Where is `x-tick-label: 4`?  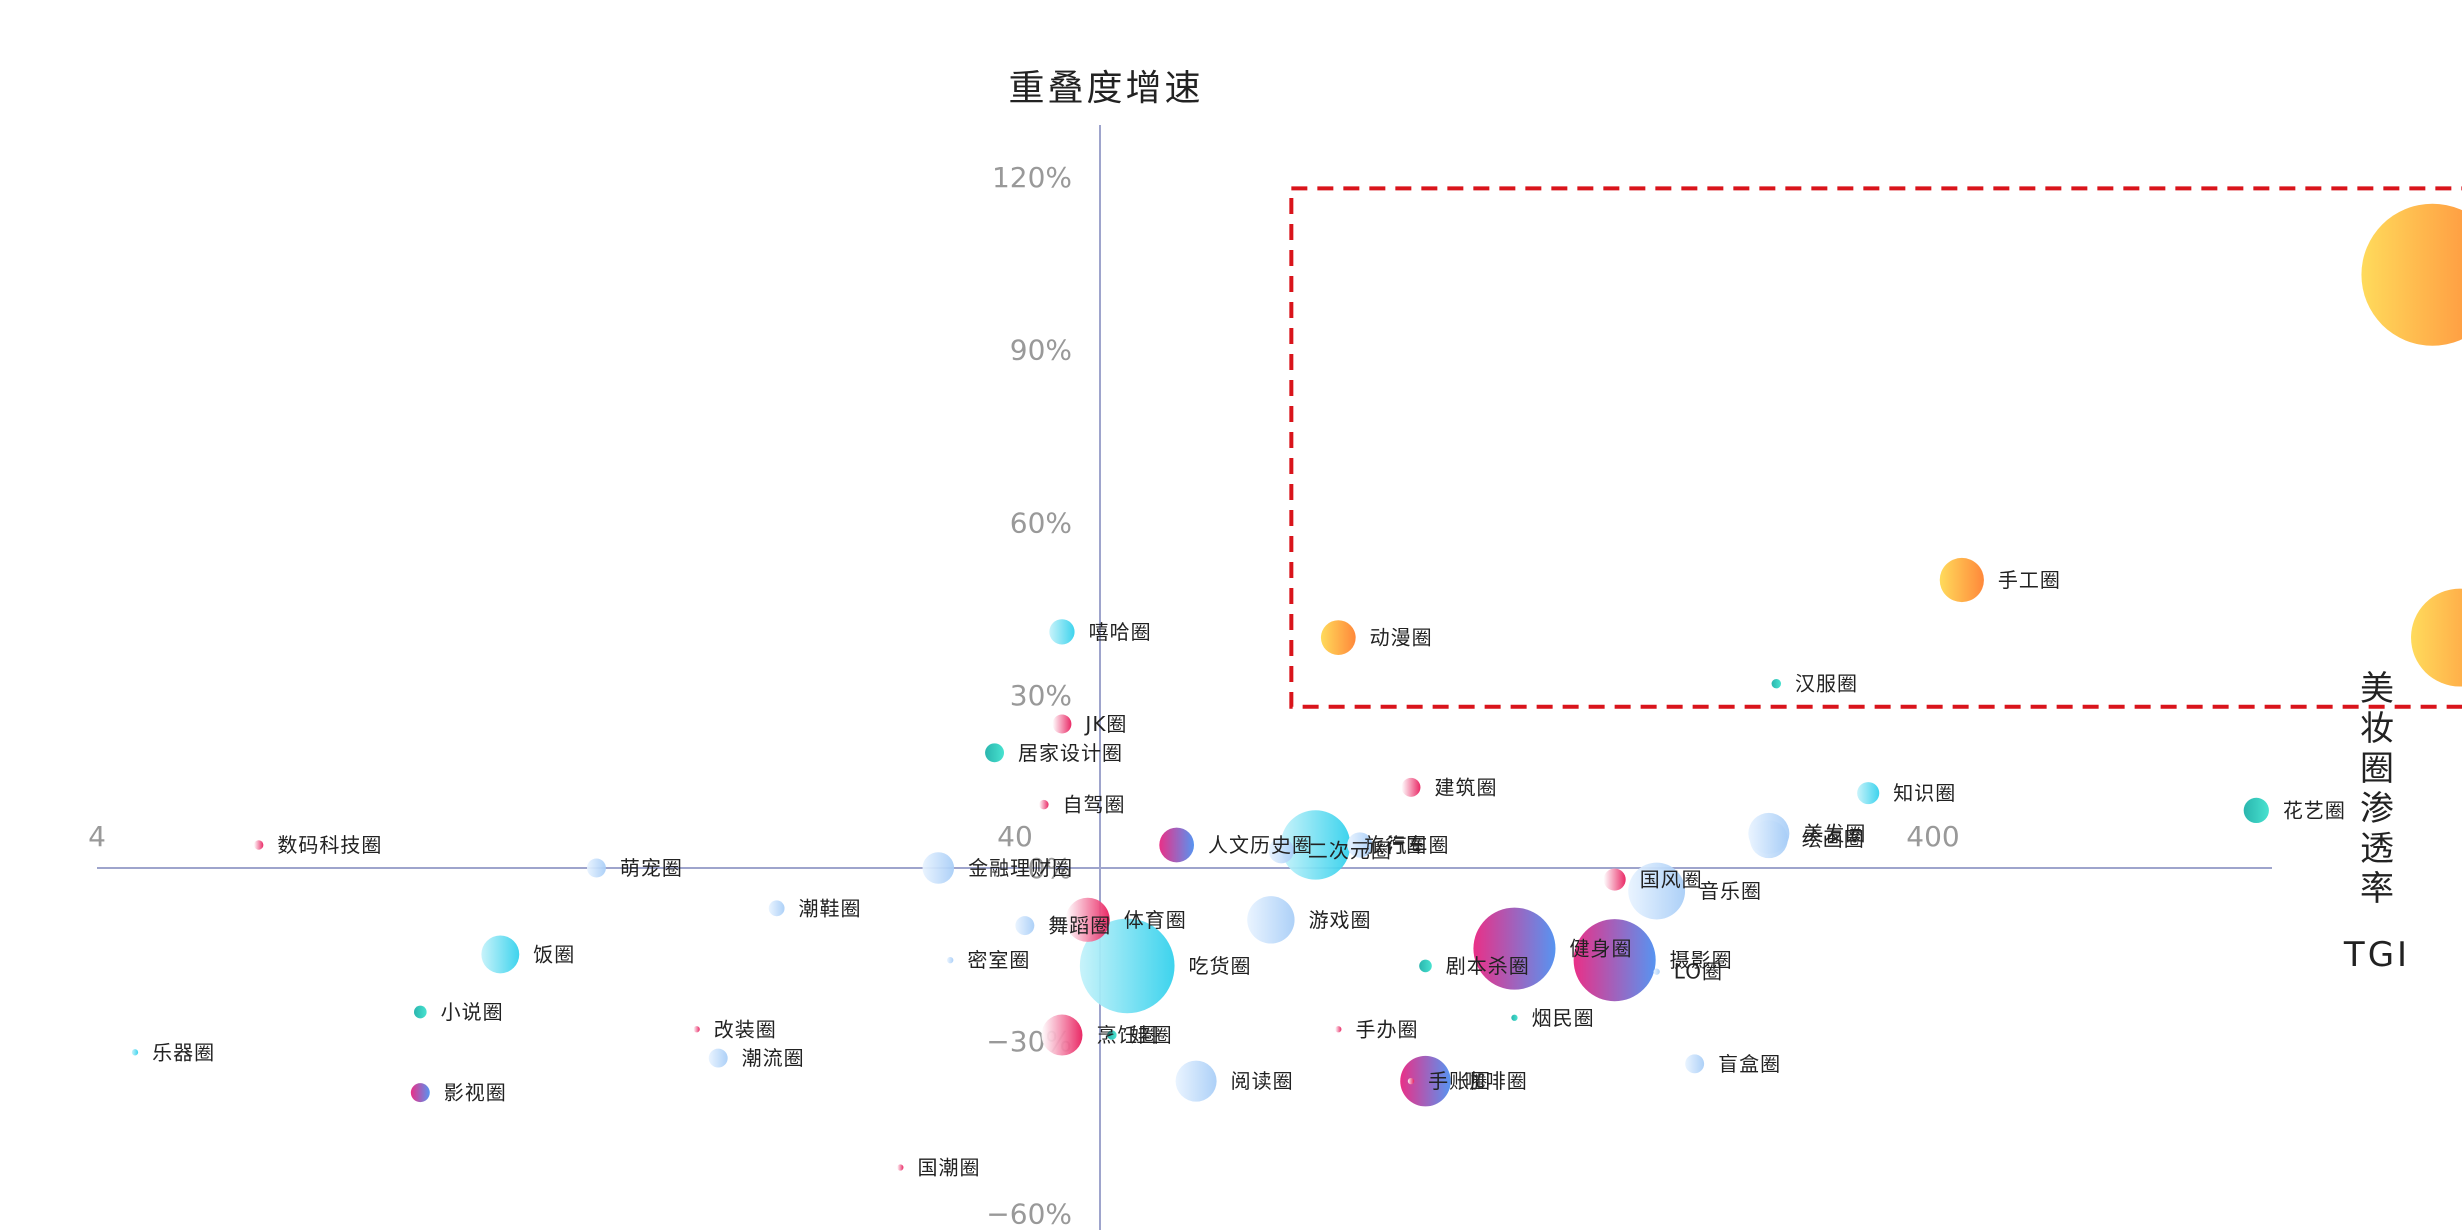
x-tick-label: 4 is located at coordinates (97, 836).